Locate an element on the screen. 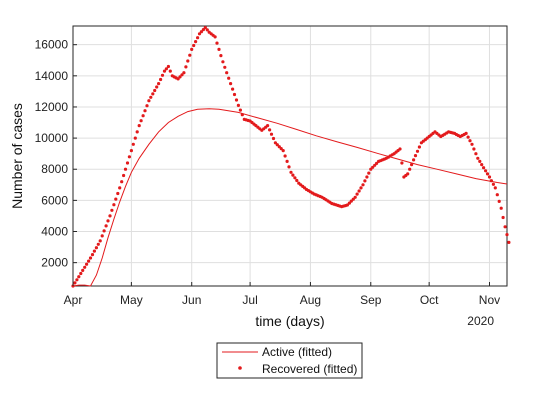 This screenshot has width=560, height=420. y-tick-label: 2000 is located at coordinates (54, 263).